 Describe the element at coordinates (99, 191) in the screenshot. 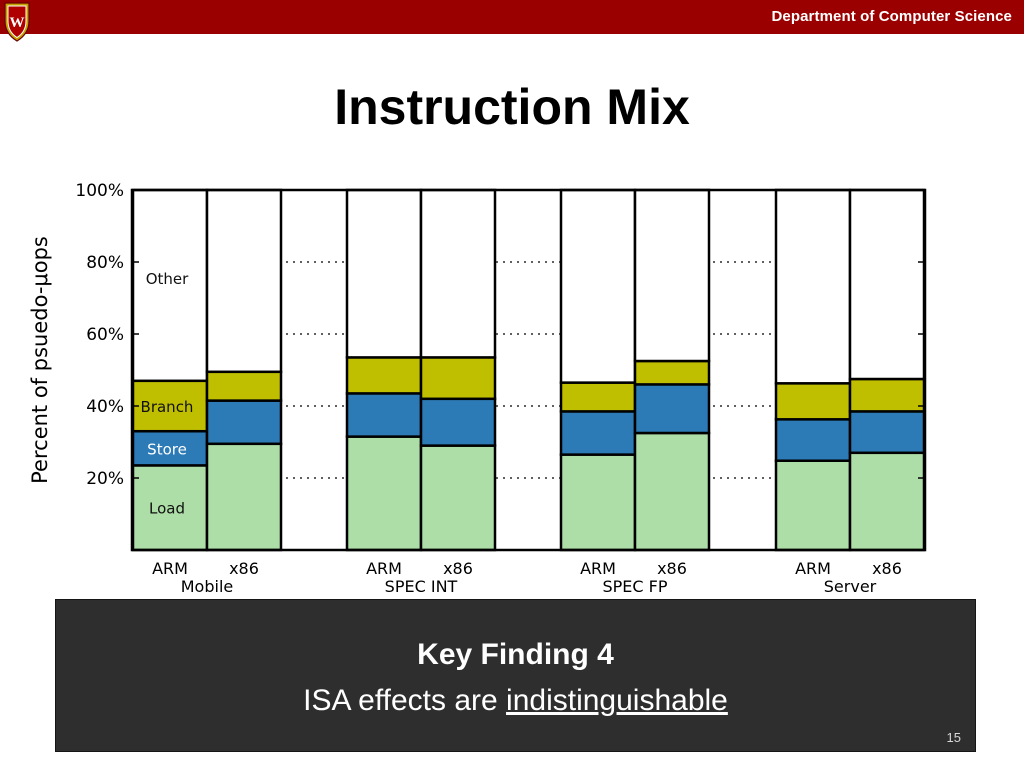

I see `y-tick-label: 100%` at that location.